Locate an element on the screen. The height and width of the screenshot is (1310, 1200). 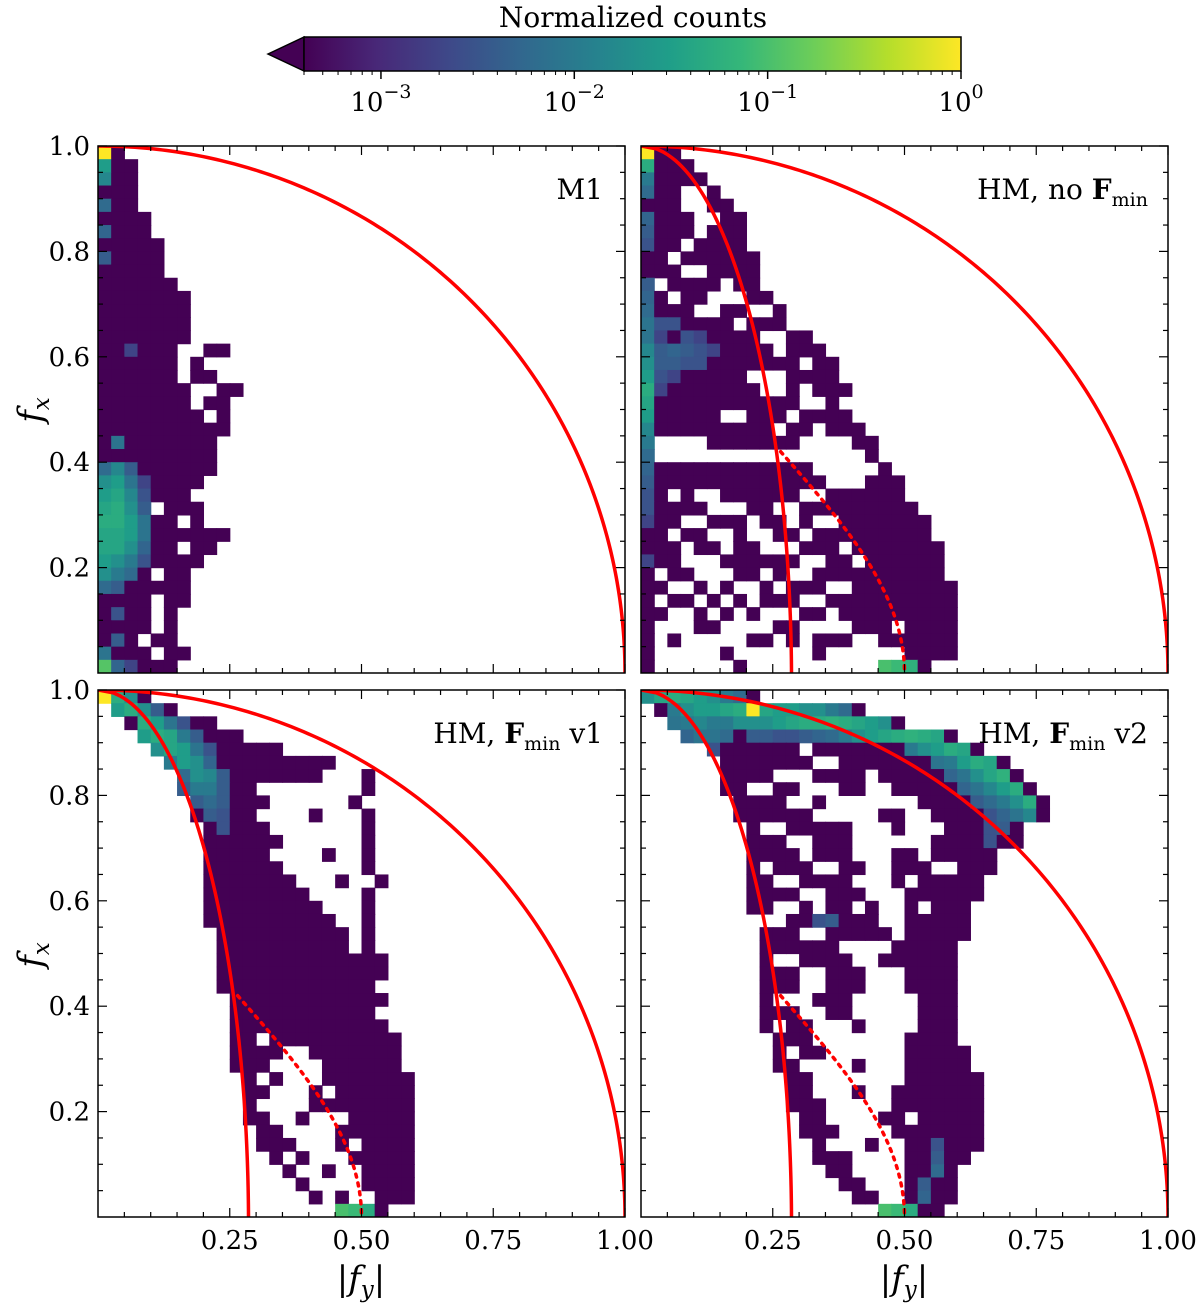
y-axis-label-top: fx is located at coordinates (33, 411).